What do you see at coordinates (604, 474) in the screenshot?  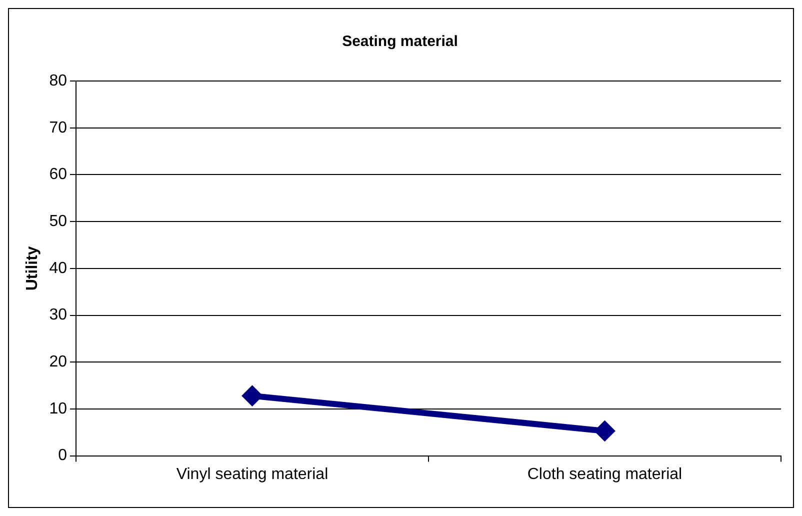 I see `x-tick-label: Cloth seating material` at bounding box center [604, 474].